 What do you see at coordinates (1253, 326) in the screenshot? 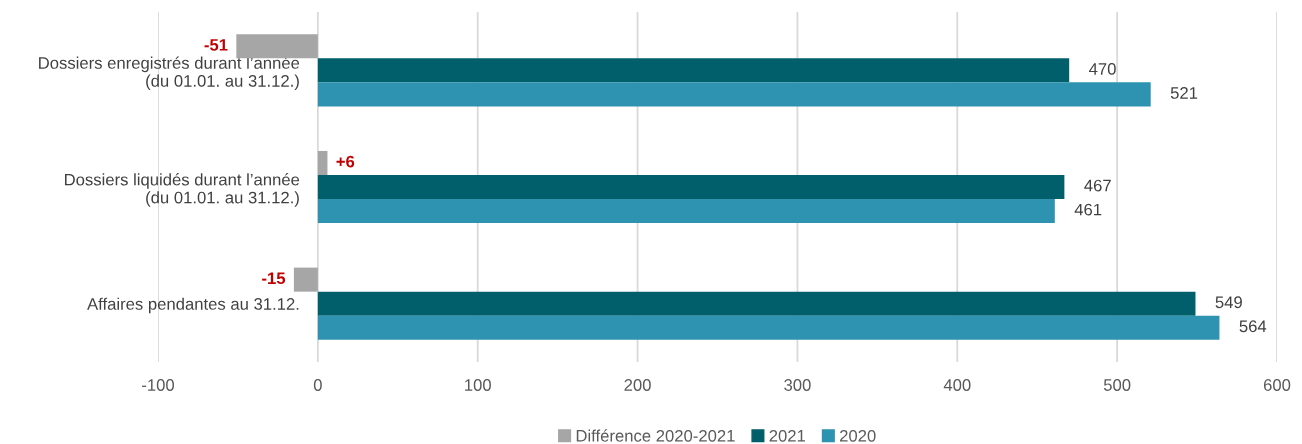
I see `data-label: 564` at bounding box center [1253, 326].